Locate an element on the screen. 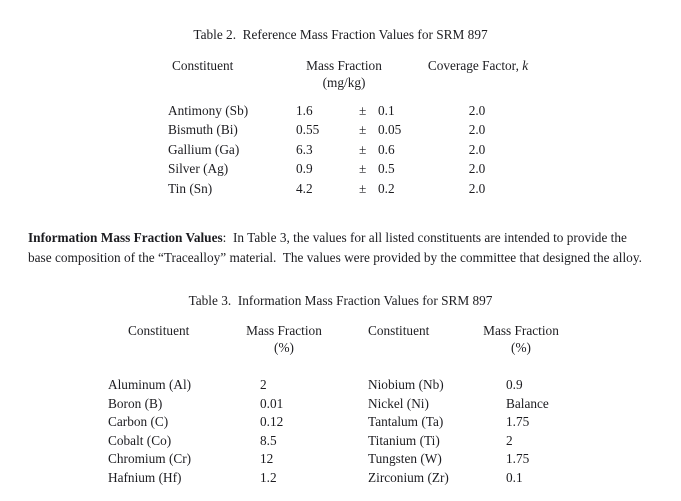 Image resolution: width=681 pixels, height=501 pixels. constituent-cell: Silver (Ag) is located at coordinates (198, 168).